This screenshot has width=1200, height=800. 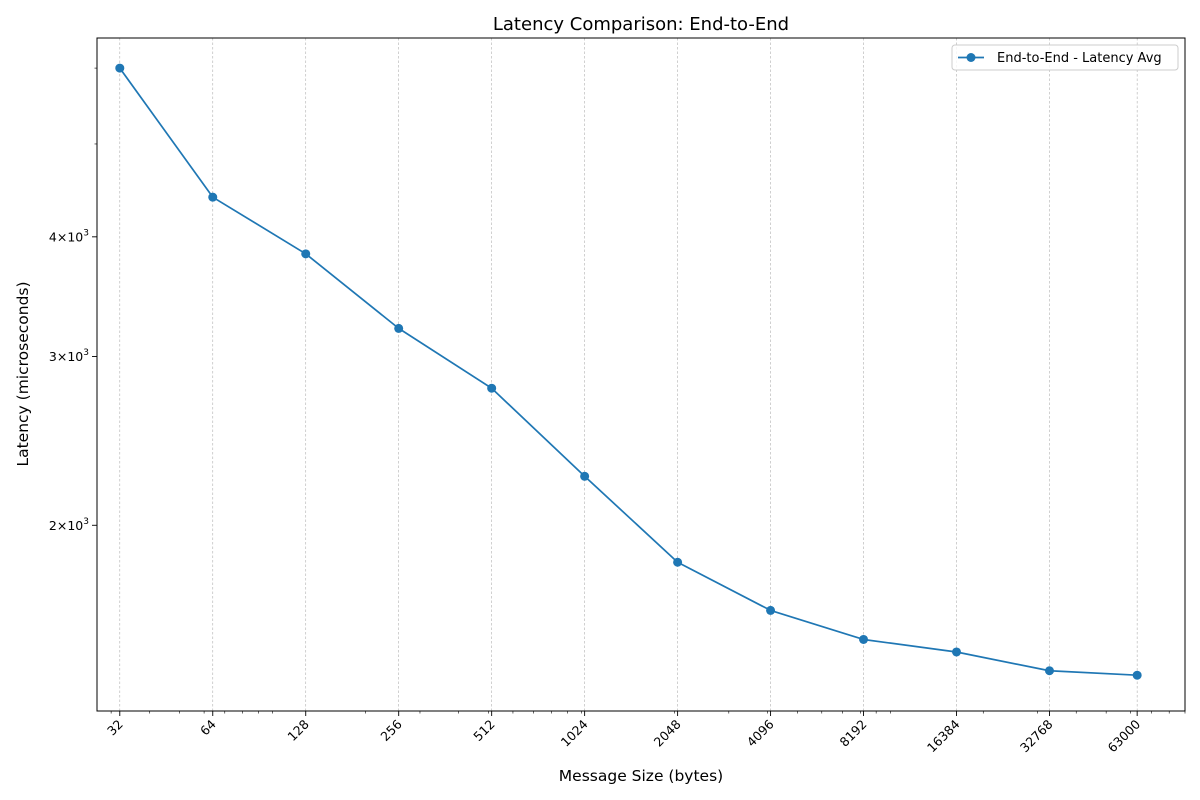 I want to click on x-tick-label: 512, so click(x=483, y=730).